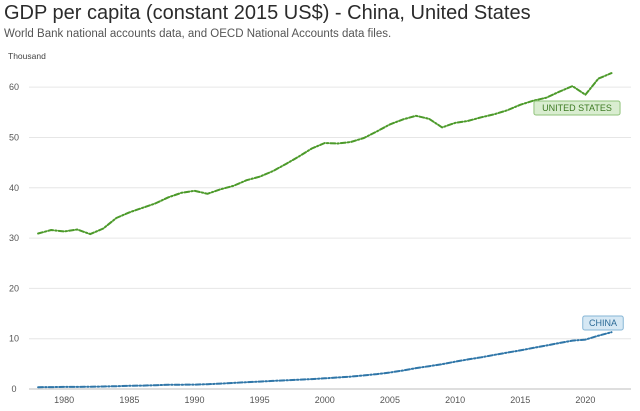 The height and width of the screenshot is (411, 640). I want to click on series-line-china, so click(325, 360).